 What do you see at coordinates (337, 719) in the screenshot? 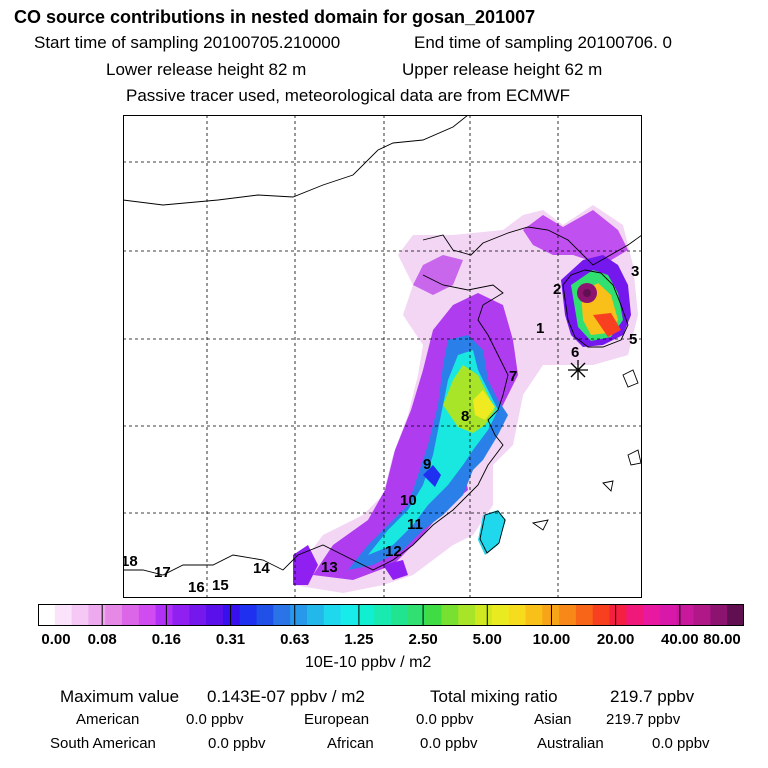
I see `european-label: European` at bounding box center [337, 719].